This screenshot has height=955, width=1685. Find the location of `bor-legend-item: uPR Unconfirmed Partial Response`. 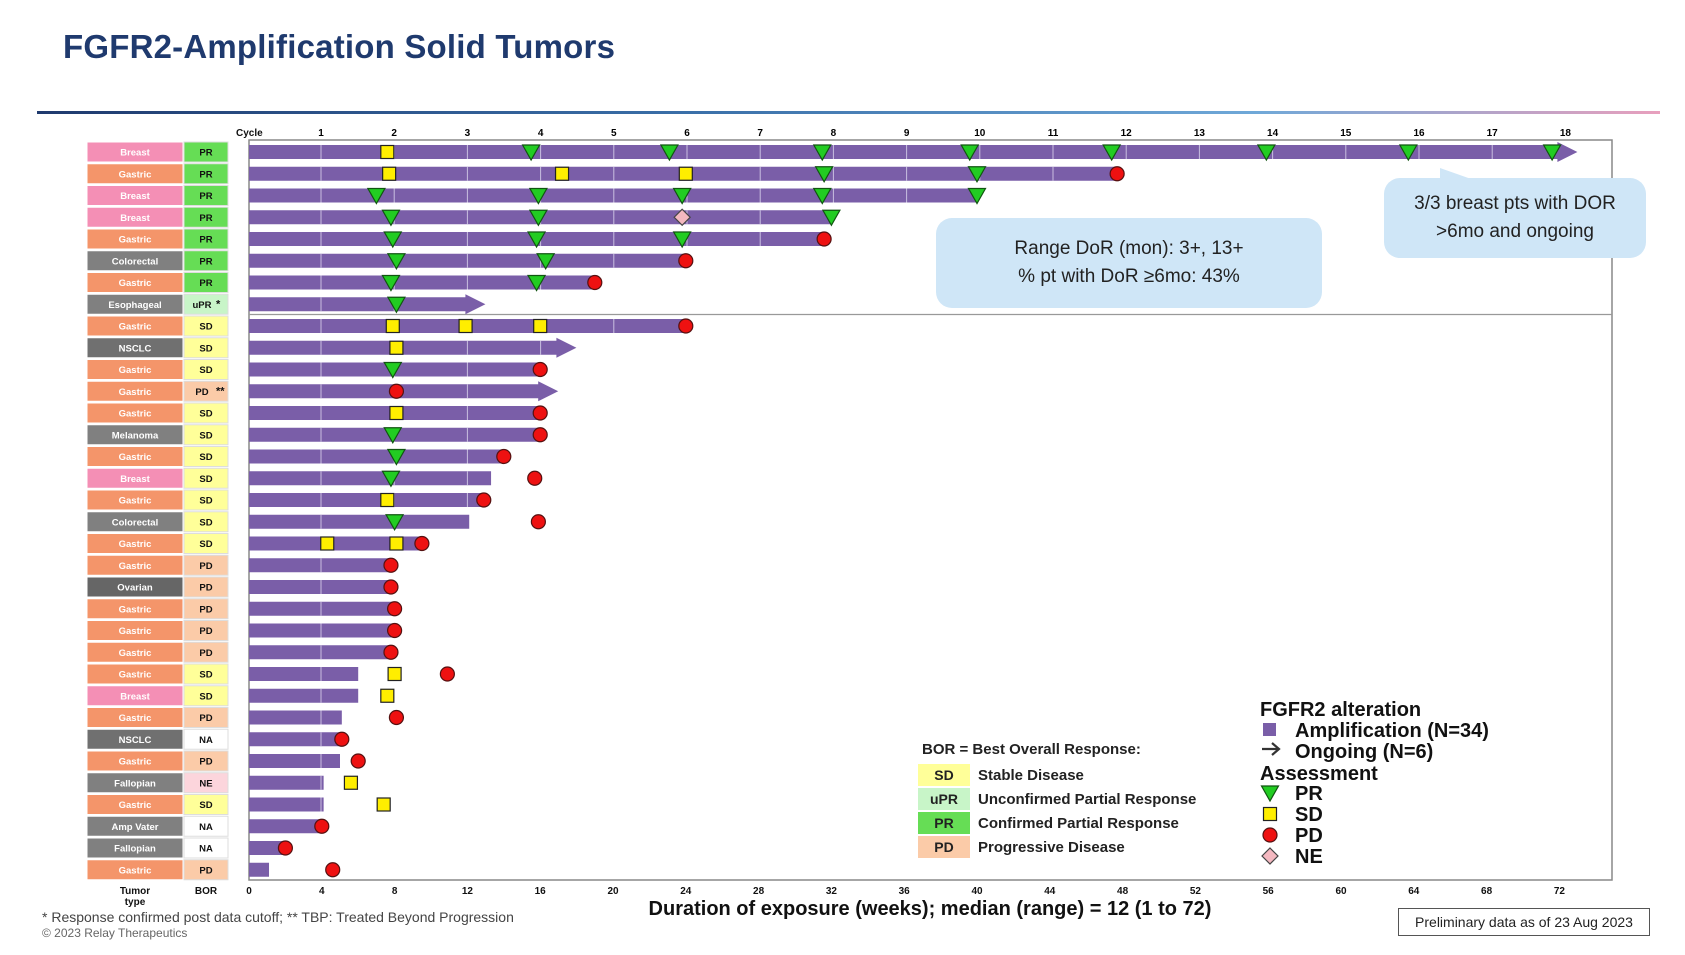

bor-legend-item: uPR Unconfirmed Partial Response is located at coordinates (1057, 799).